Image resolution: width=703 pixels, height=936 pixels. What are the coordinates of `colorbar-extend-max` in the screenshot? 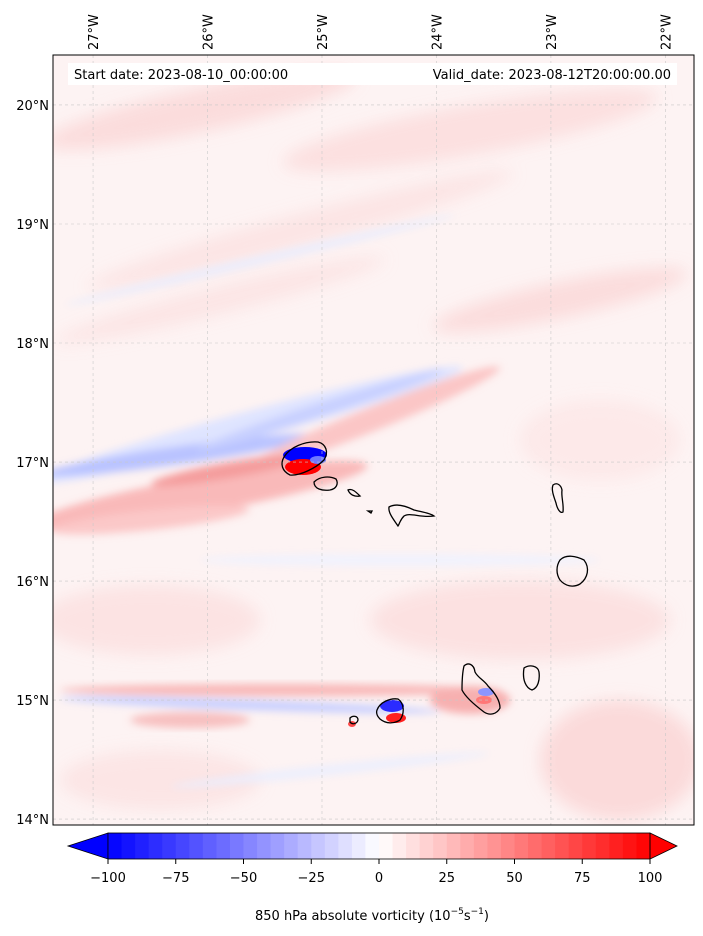 It's located at (663, 846).